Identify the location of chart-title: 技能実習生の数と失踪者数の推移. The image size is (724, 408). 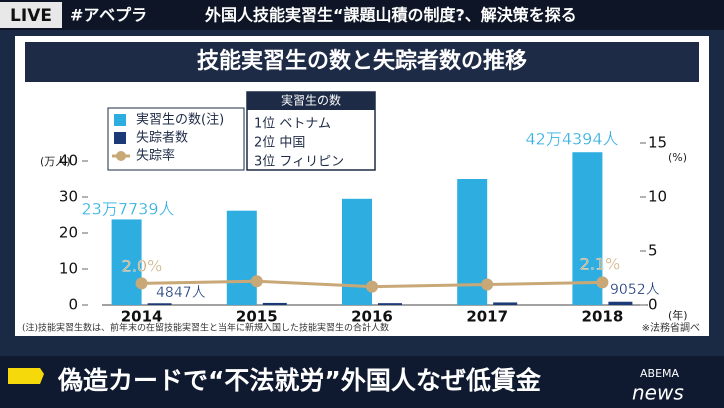
(362, 61).